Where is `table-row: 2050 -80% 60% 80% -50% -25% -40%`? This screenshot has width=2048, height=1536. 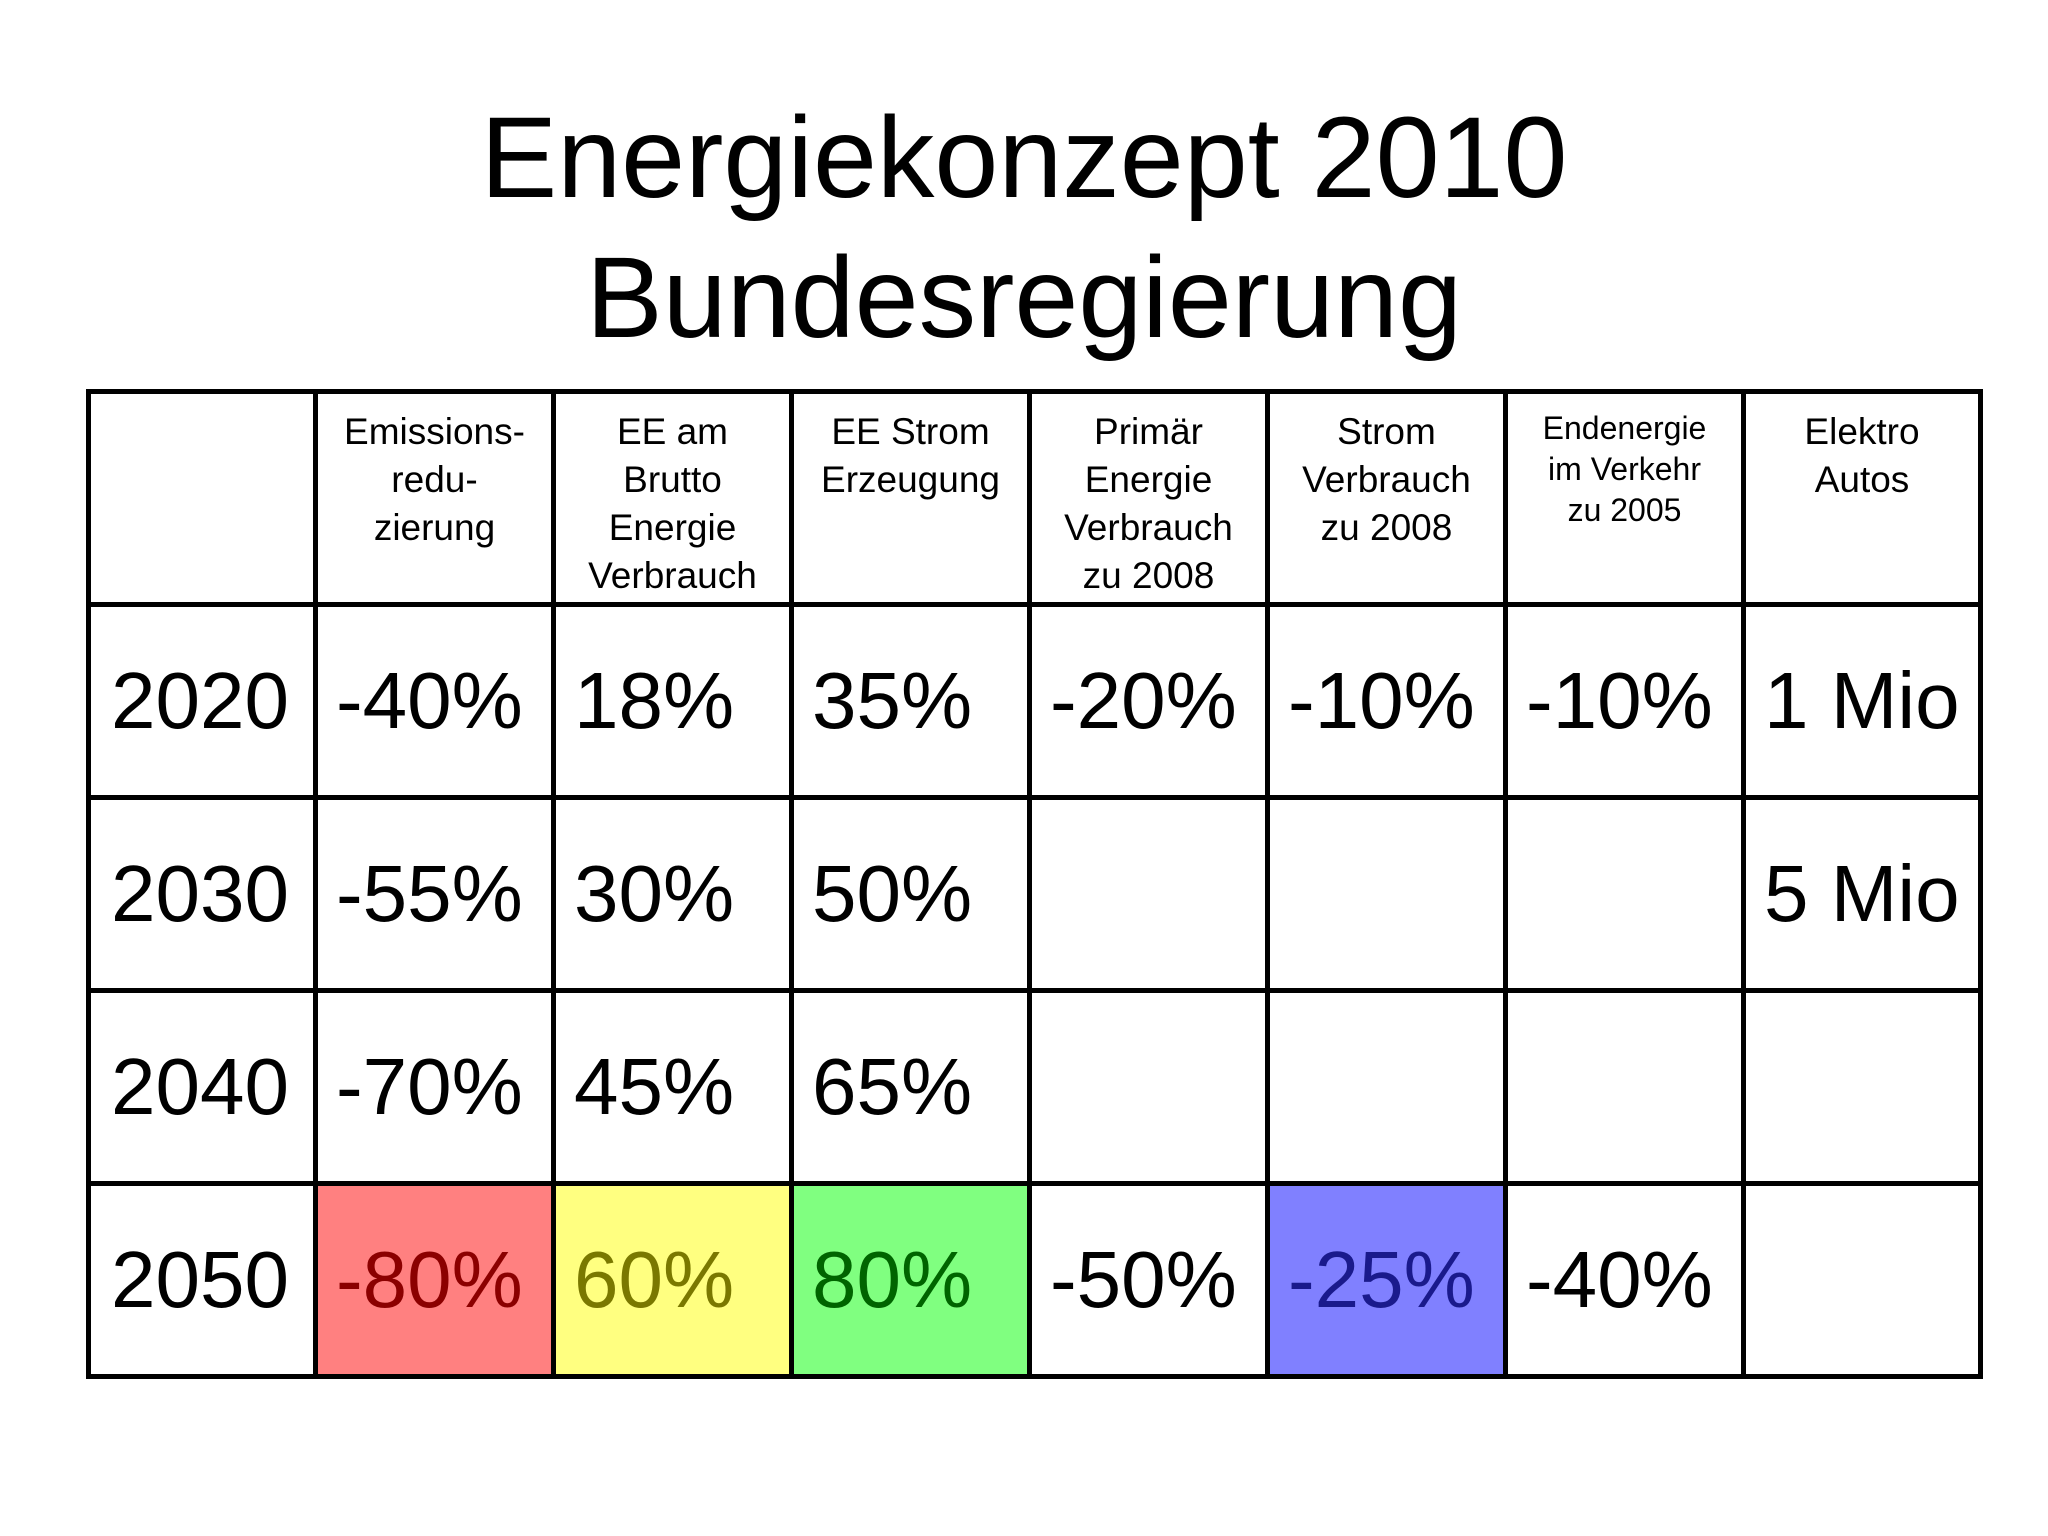
table-row: 2050 -80% 60% 80% -50% -25% -40% is located at coordinates (1034, 1280).